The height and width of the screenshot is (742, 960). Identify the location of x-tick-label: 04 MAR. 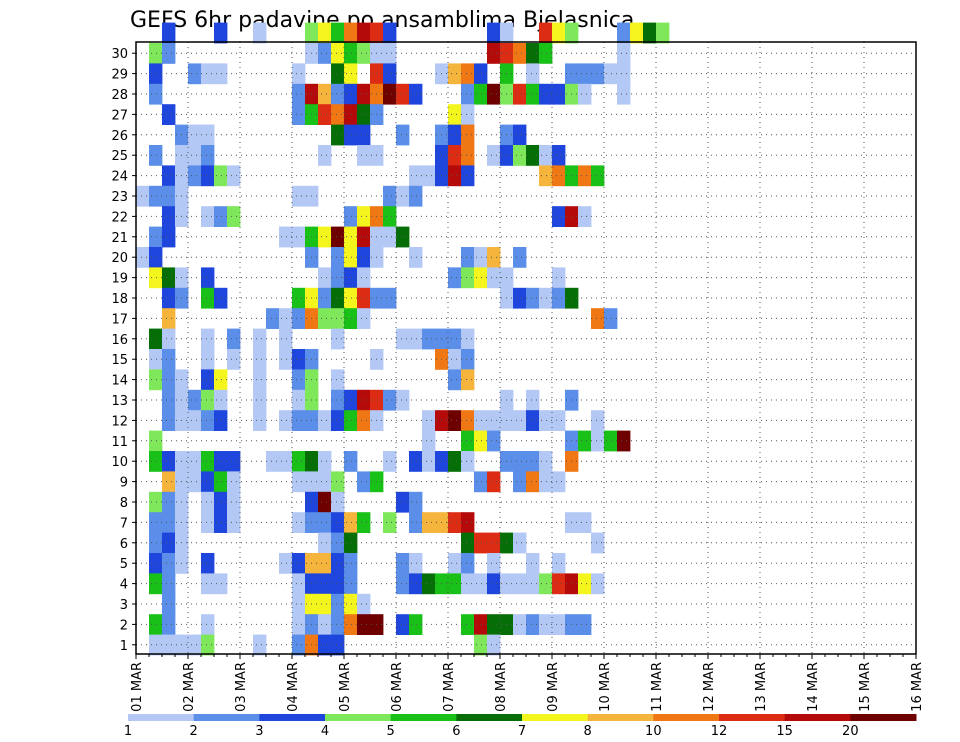
(293, 687).